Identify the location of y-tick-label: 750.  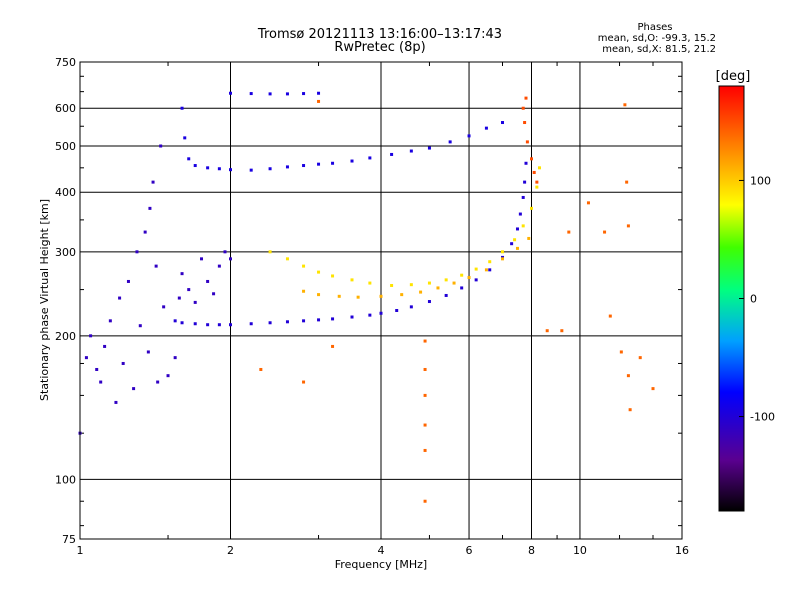
(65, 62).